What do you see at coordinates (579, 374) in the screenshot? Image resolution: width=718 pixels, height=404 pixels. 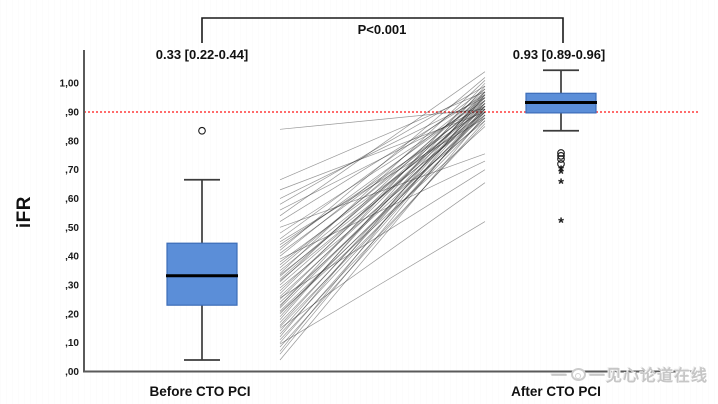 I see `watermark-logo-icon` at bounding box center [579, 374].